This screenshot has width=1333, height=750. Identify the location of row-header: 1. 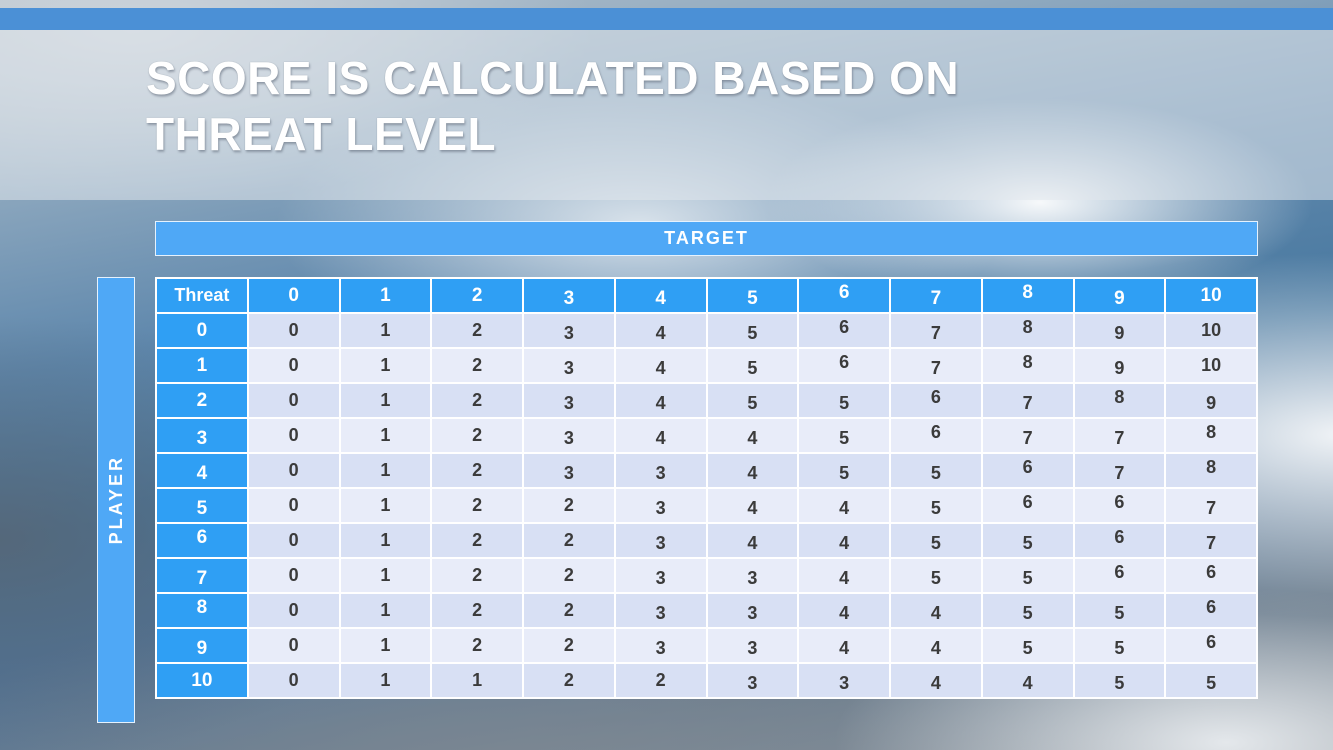
(202, 365).